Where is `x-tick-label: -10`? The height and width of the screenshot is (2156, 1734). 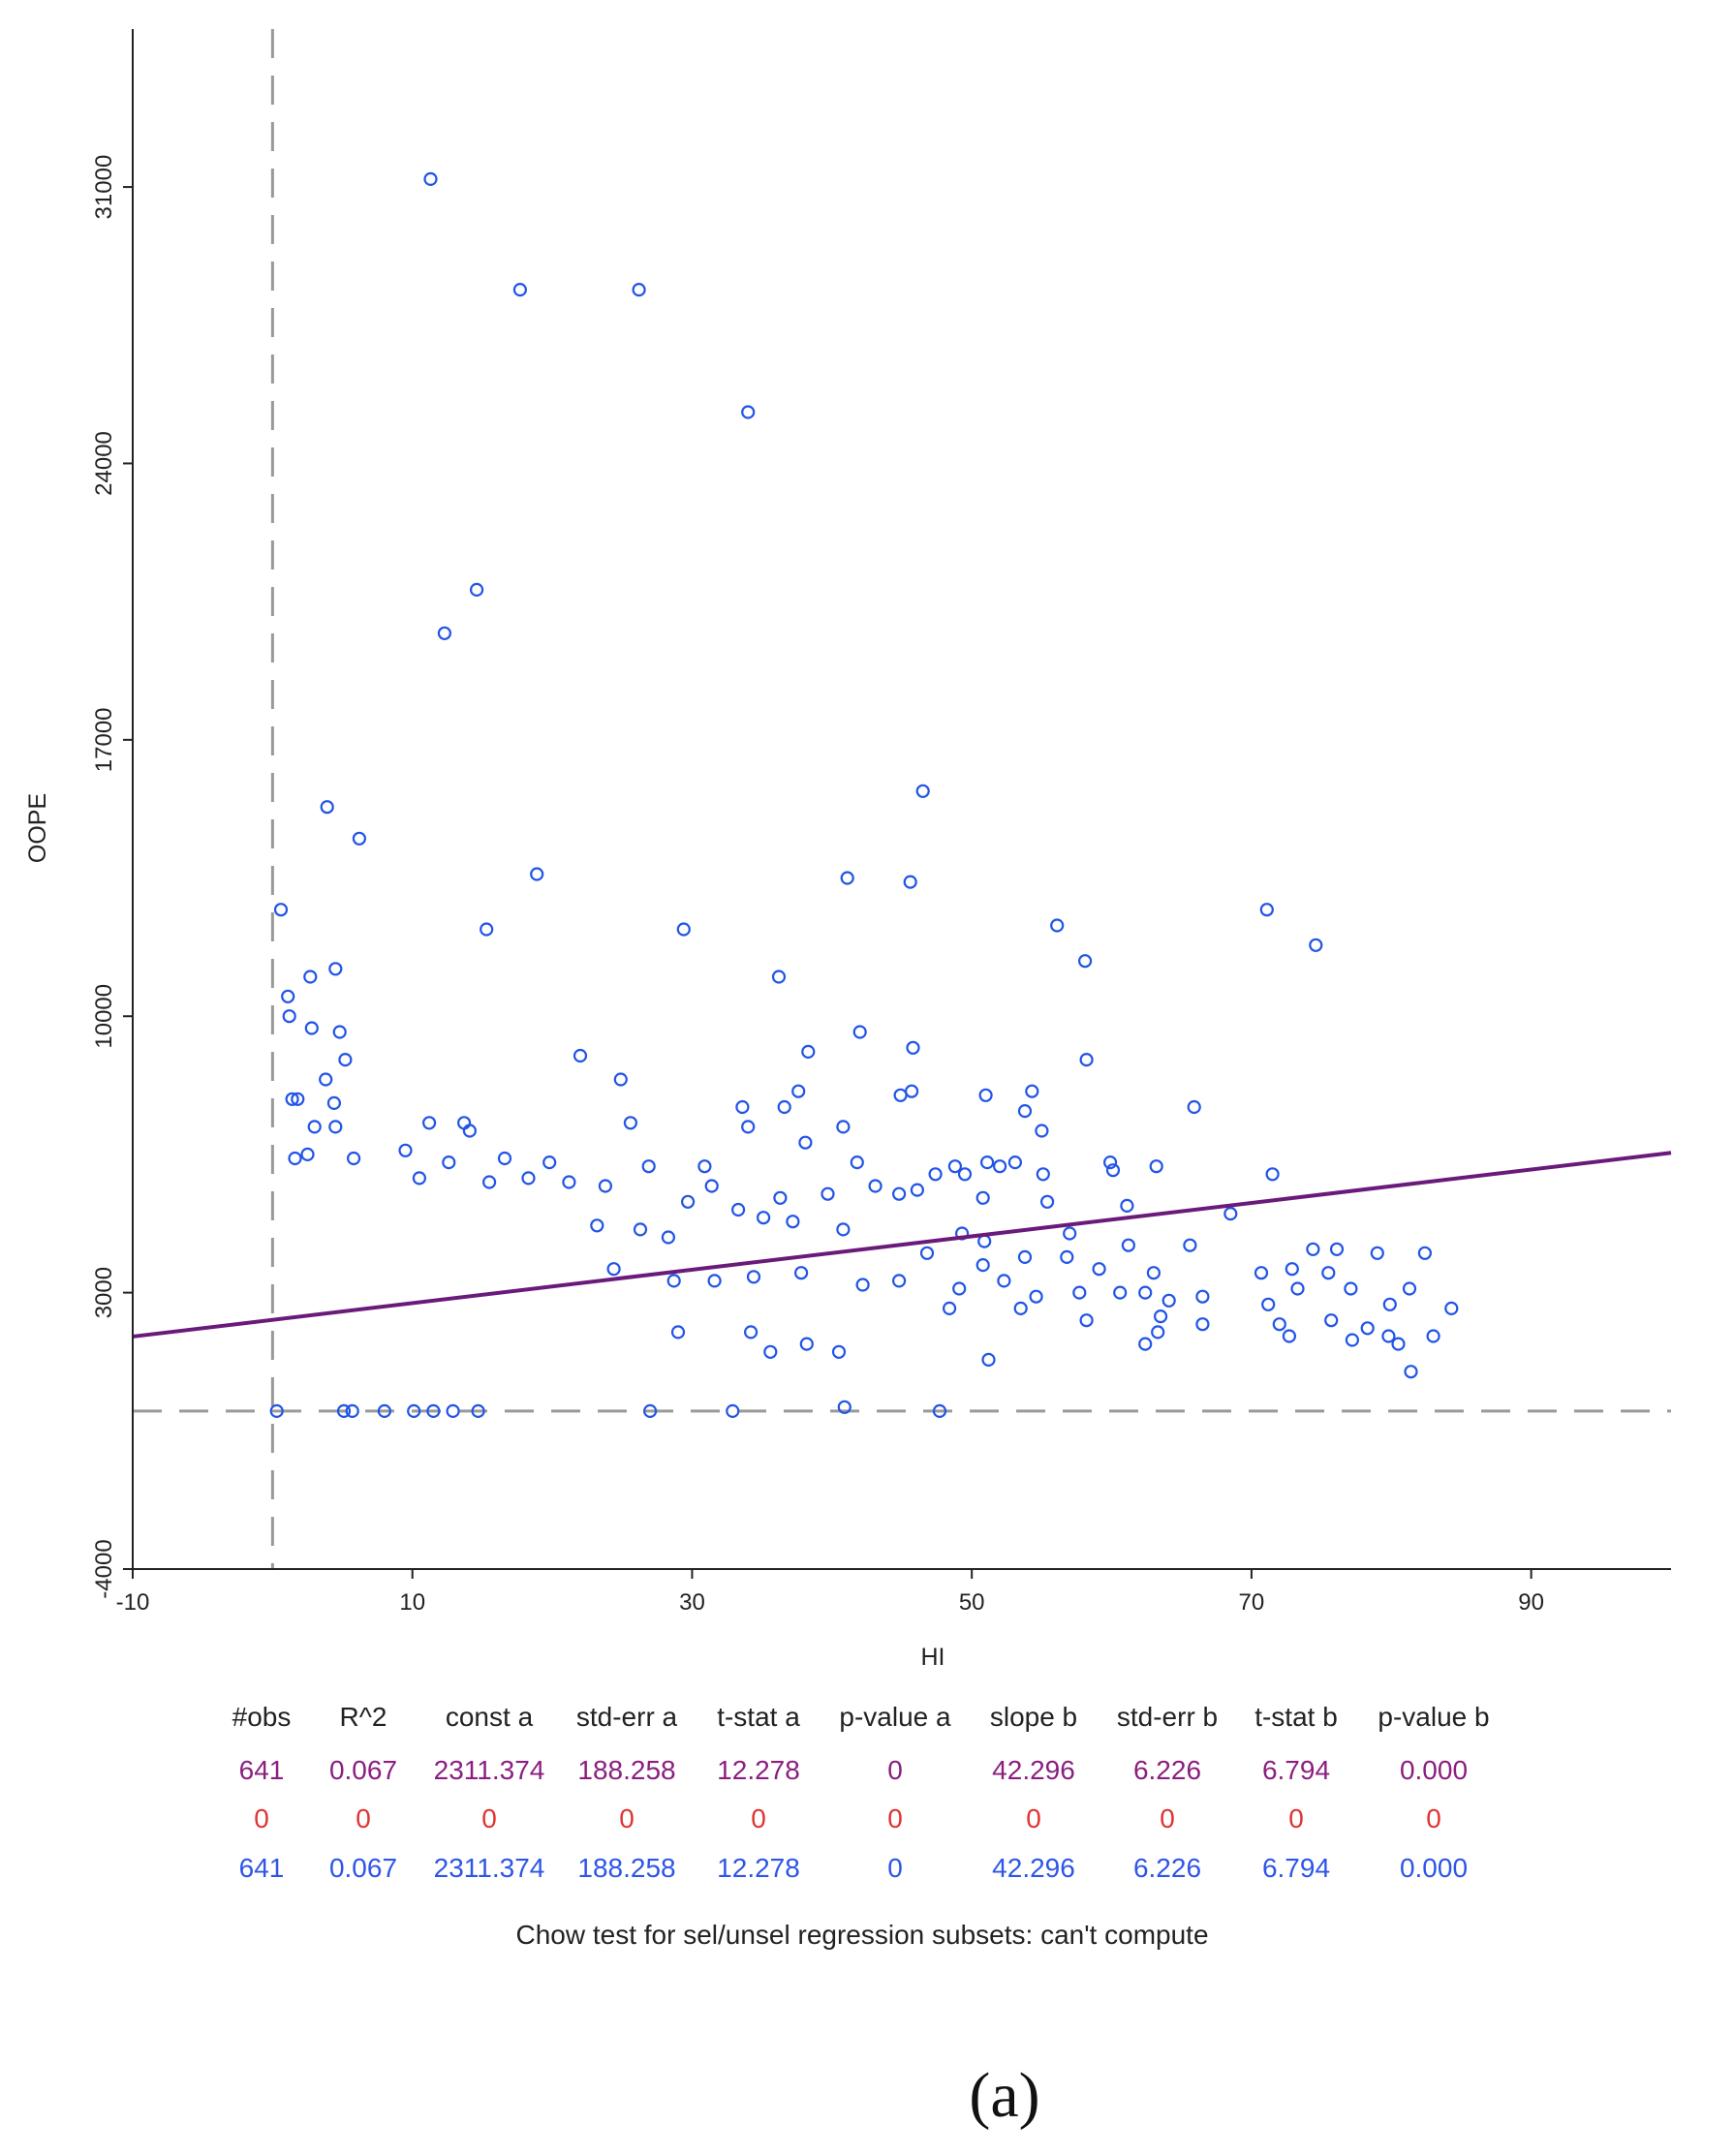
x-tick-label: -10 is located at coordinates (133, 1602).